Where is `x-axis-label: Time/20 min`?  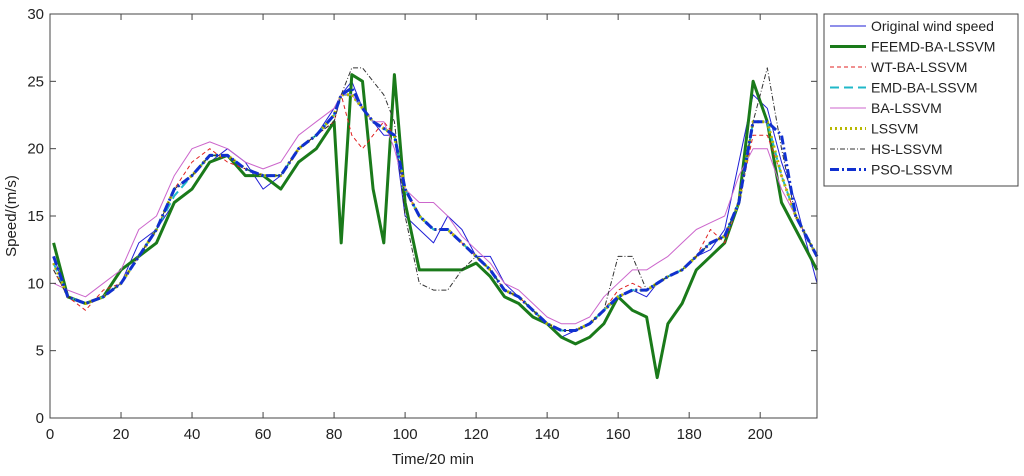
x-axis-label: Time/20 min is located at coordinates (433, 459).